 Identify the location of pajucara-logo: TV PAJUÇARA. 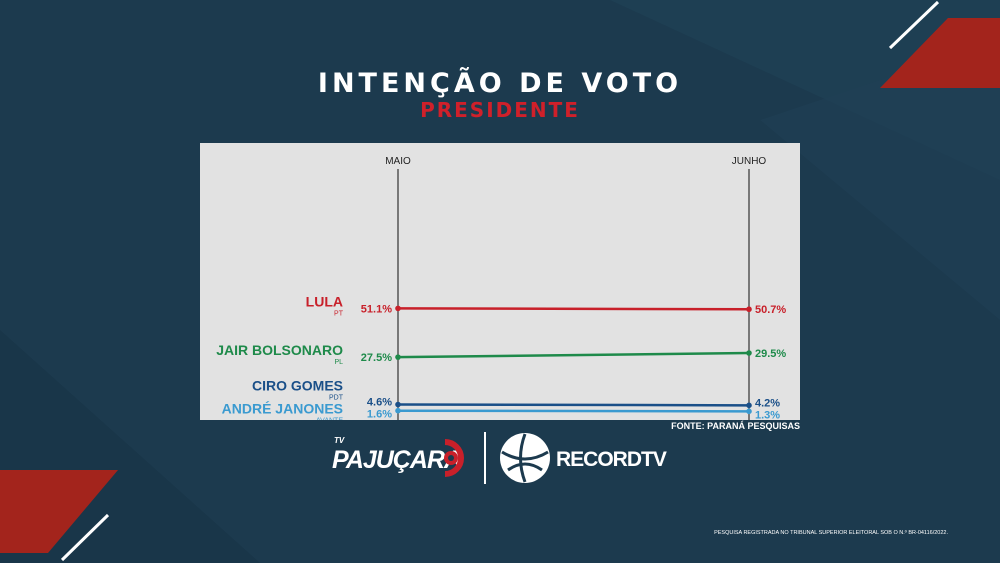
(399, 460).